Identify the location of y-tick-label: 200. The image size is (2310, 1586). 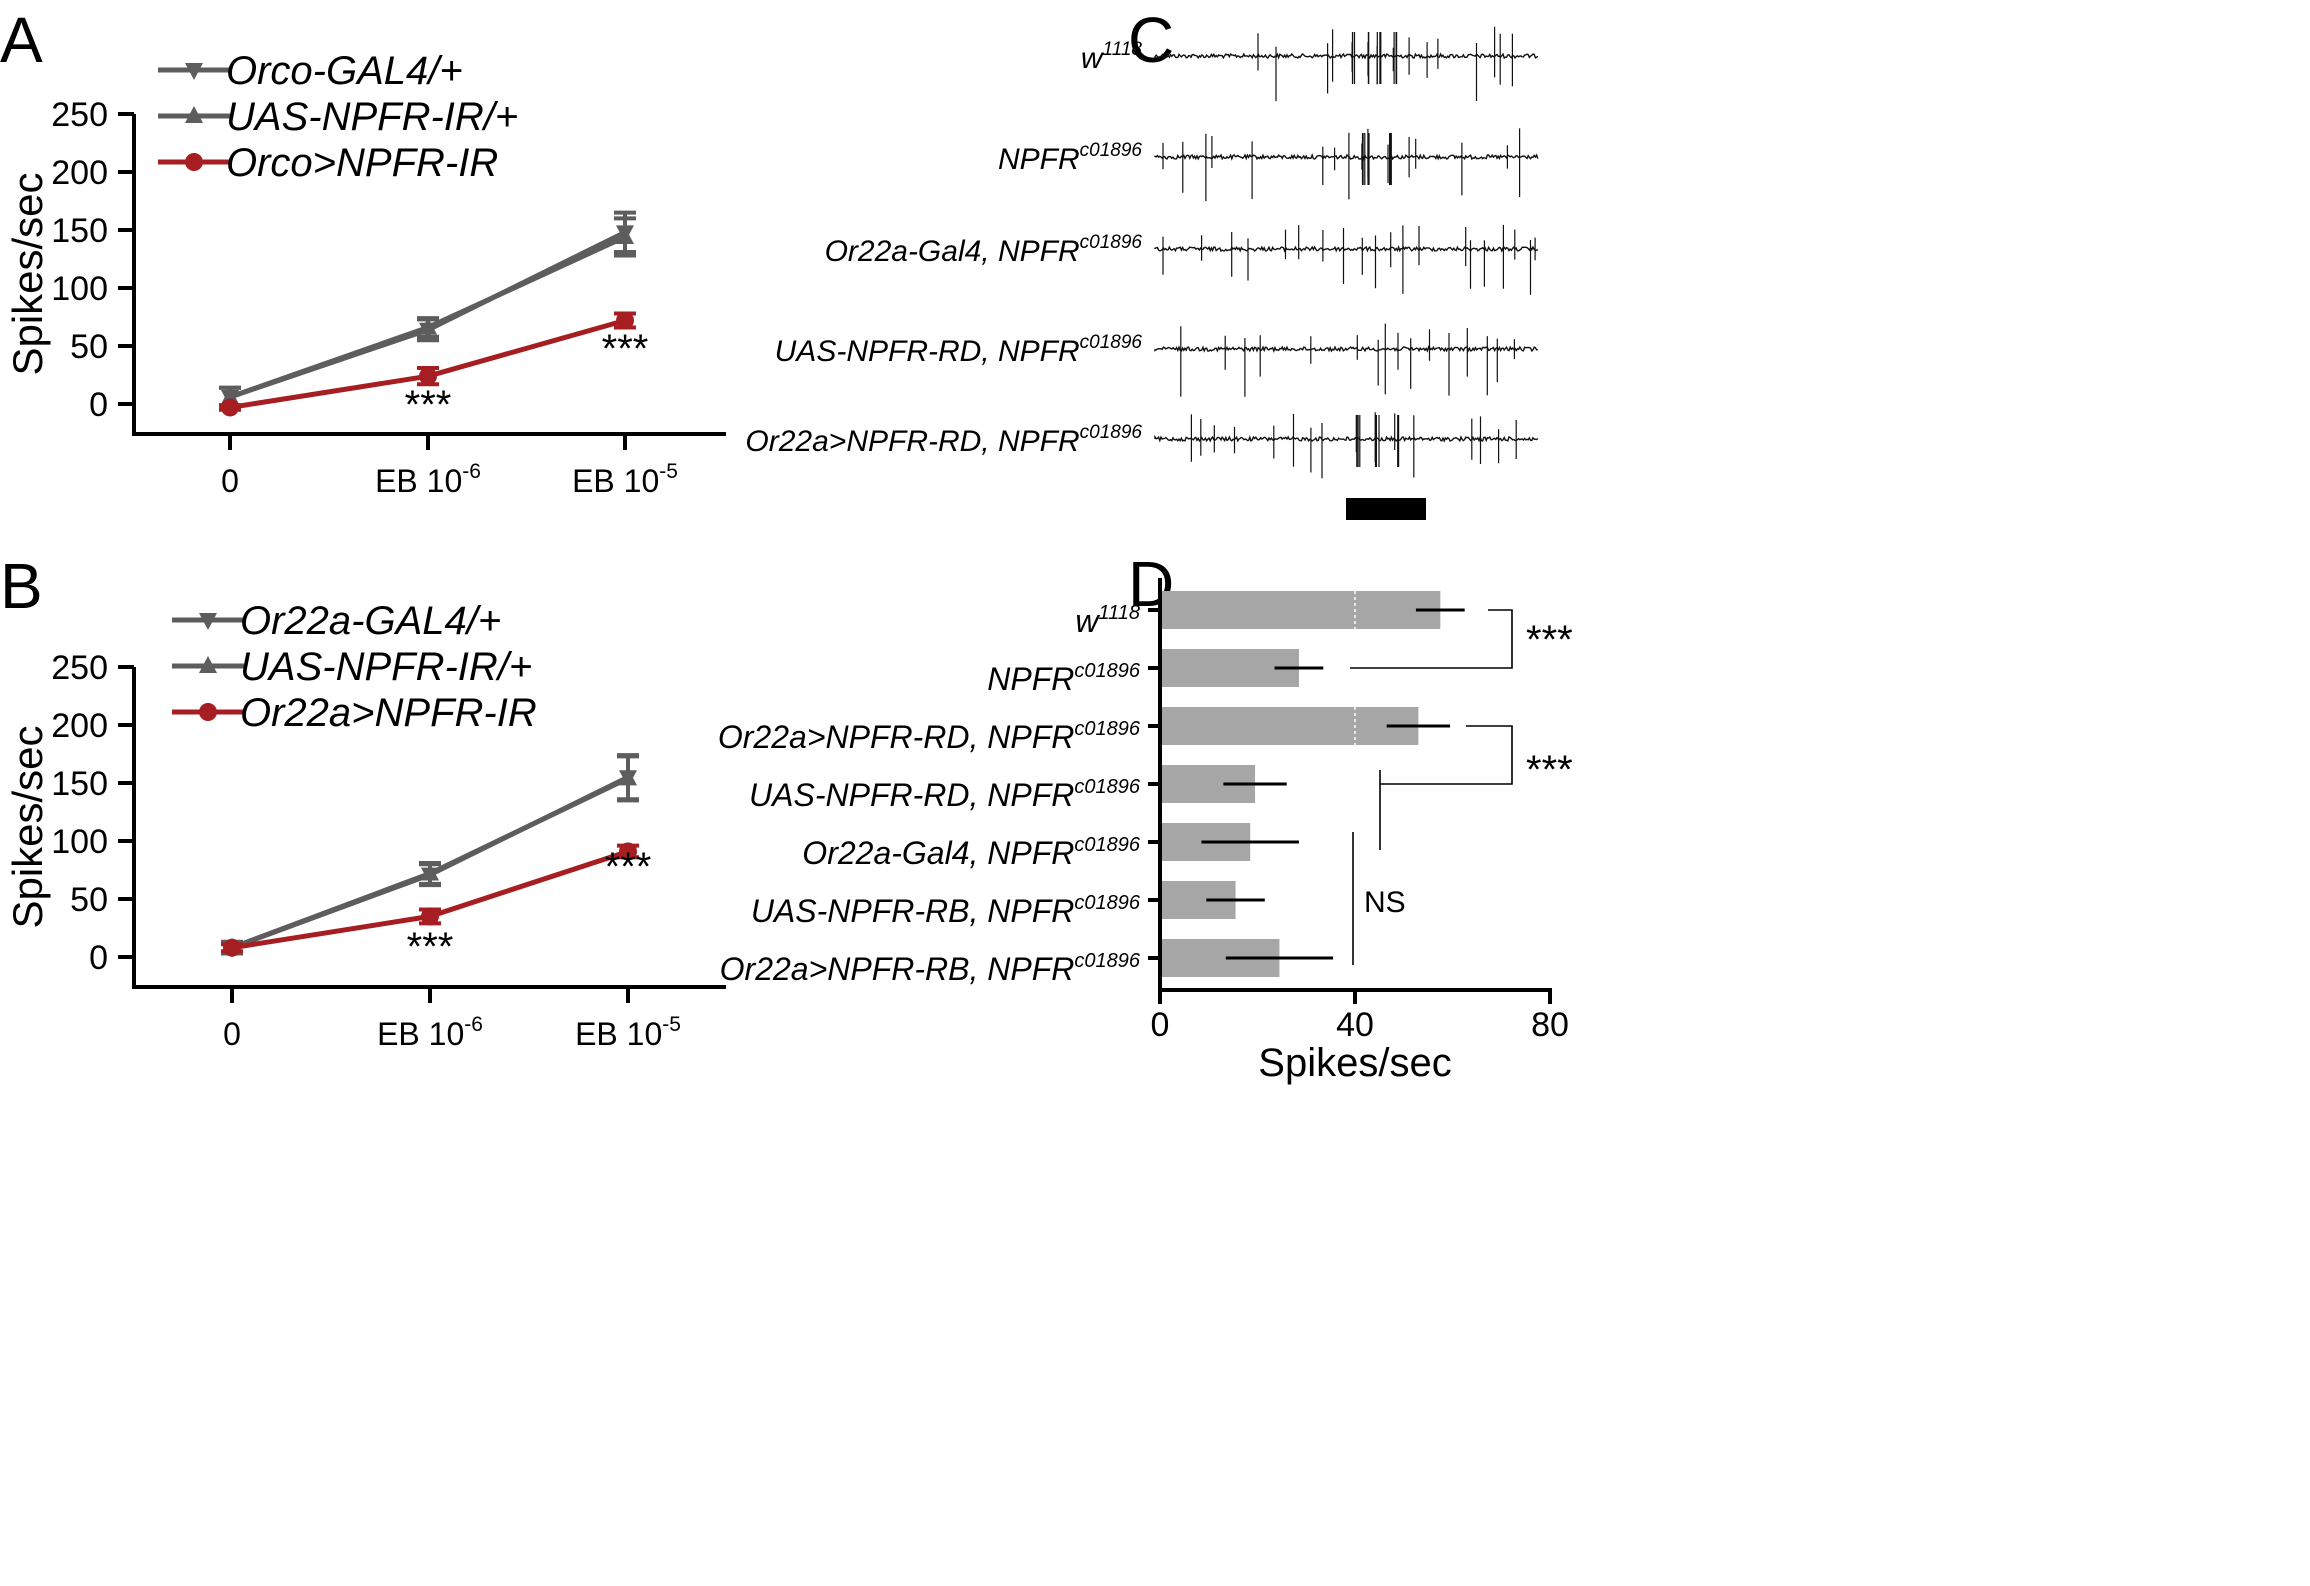
(79, 726).